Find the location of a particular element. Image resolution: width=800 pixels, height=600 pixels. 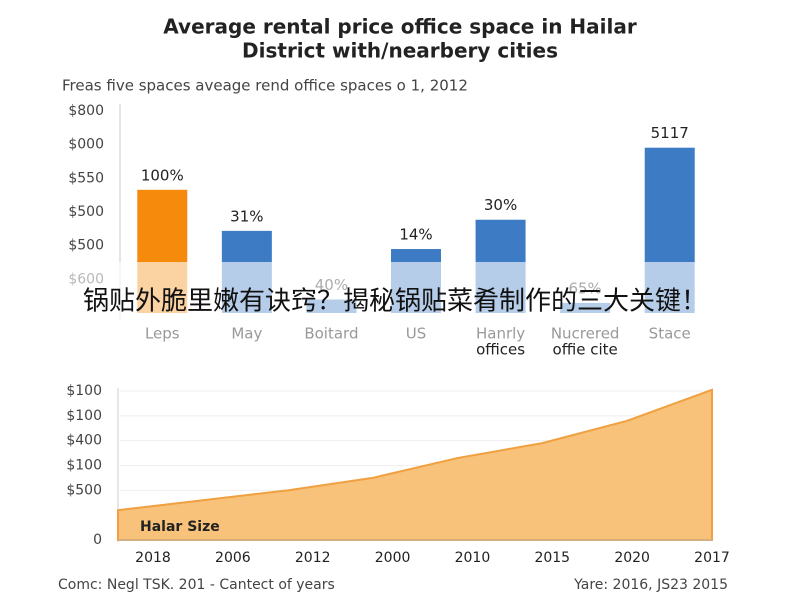

data-label: 100% is located at coordinates (162, 175).